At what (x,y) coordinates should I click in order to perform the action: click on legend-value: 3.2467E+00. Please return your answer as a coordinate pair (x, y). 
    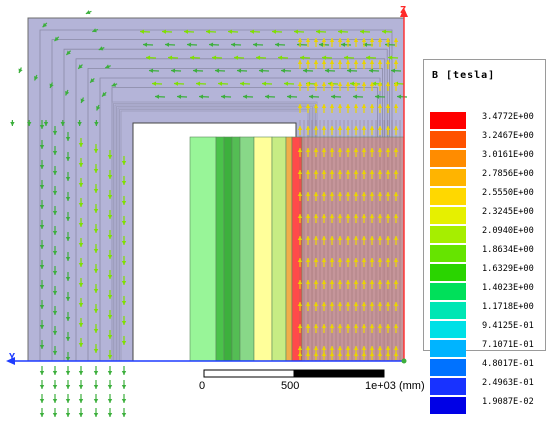
    Looking at the image, I should click on (508, 136).